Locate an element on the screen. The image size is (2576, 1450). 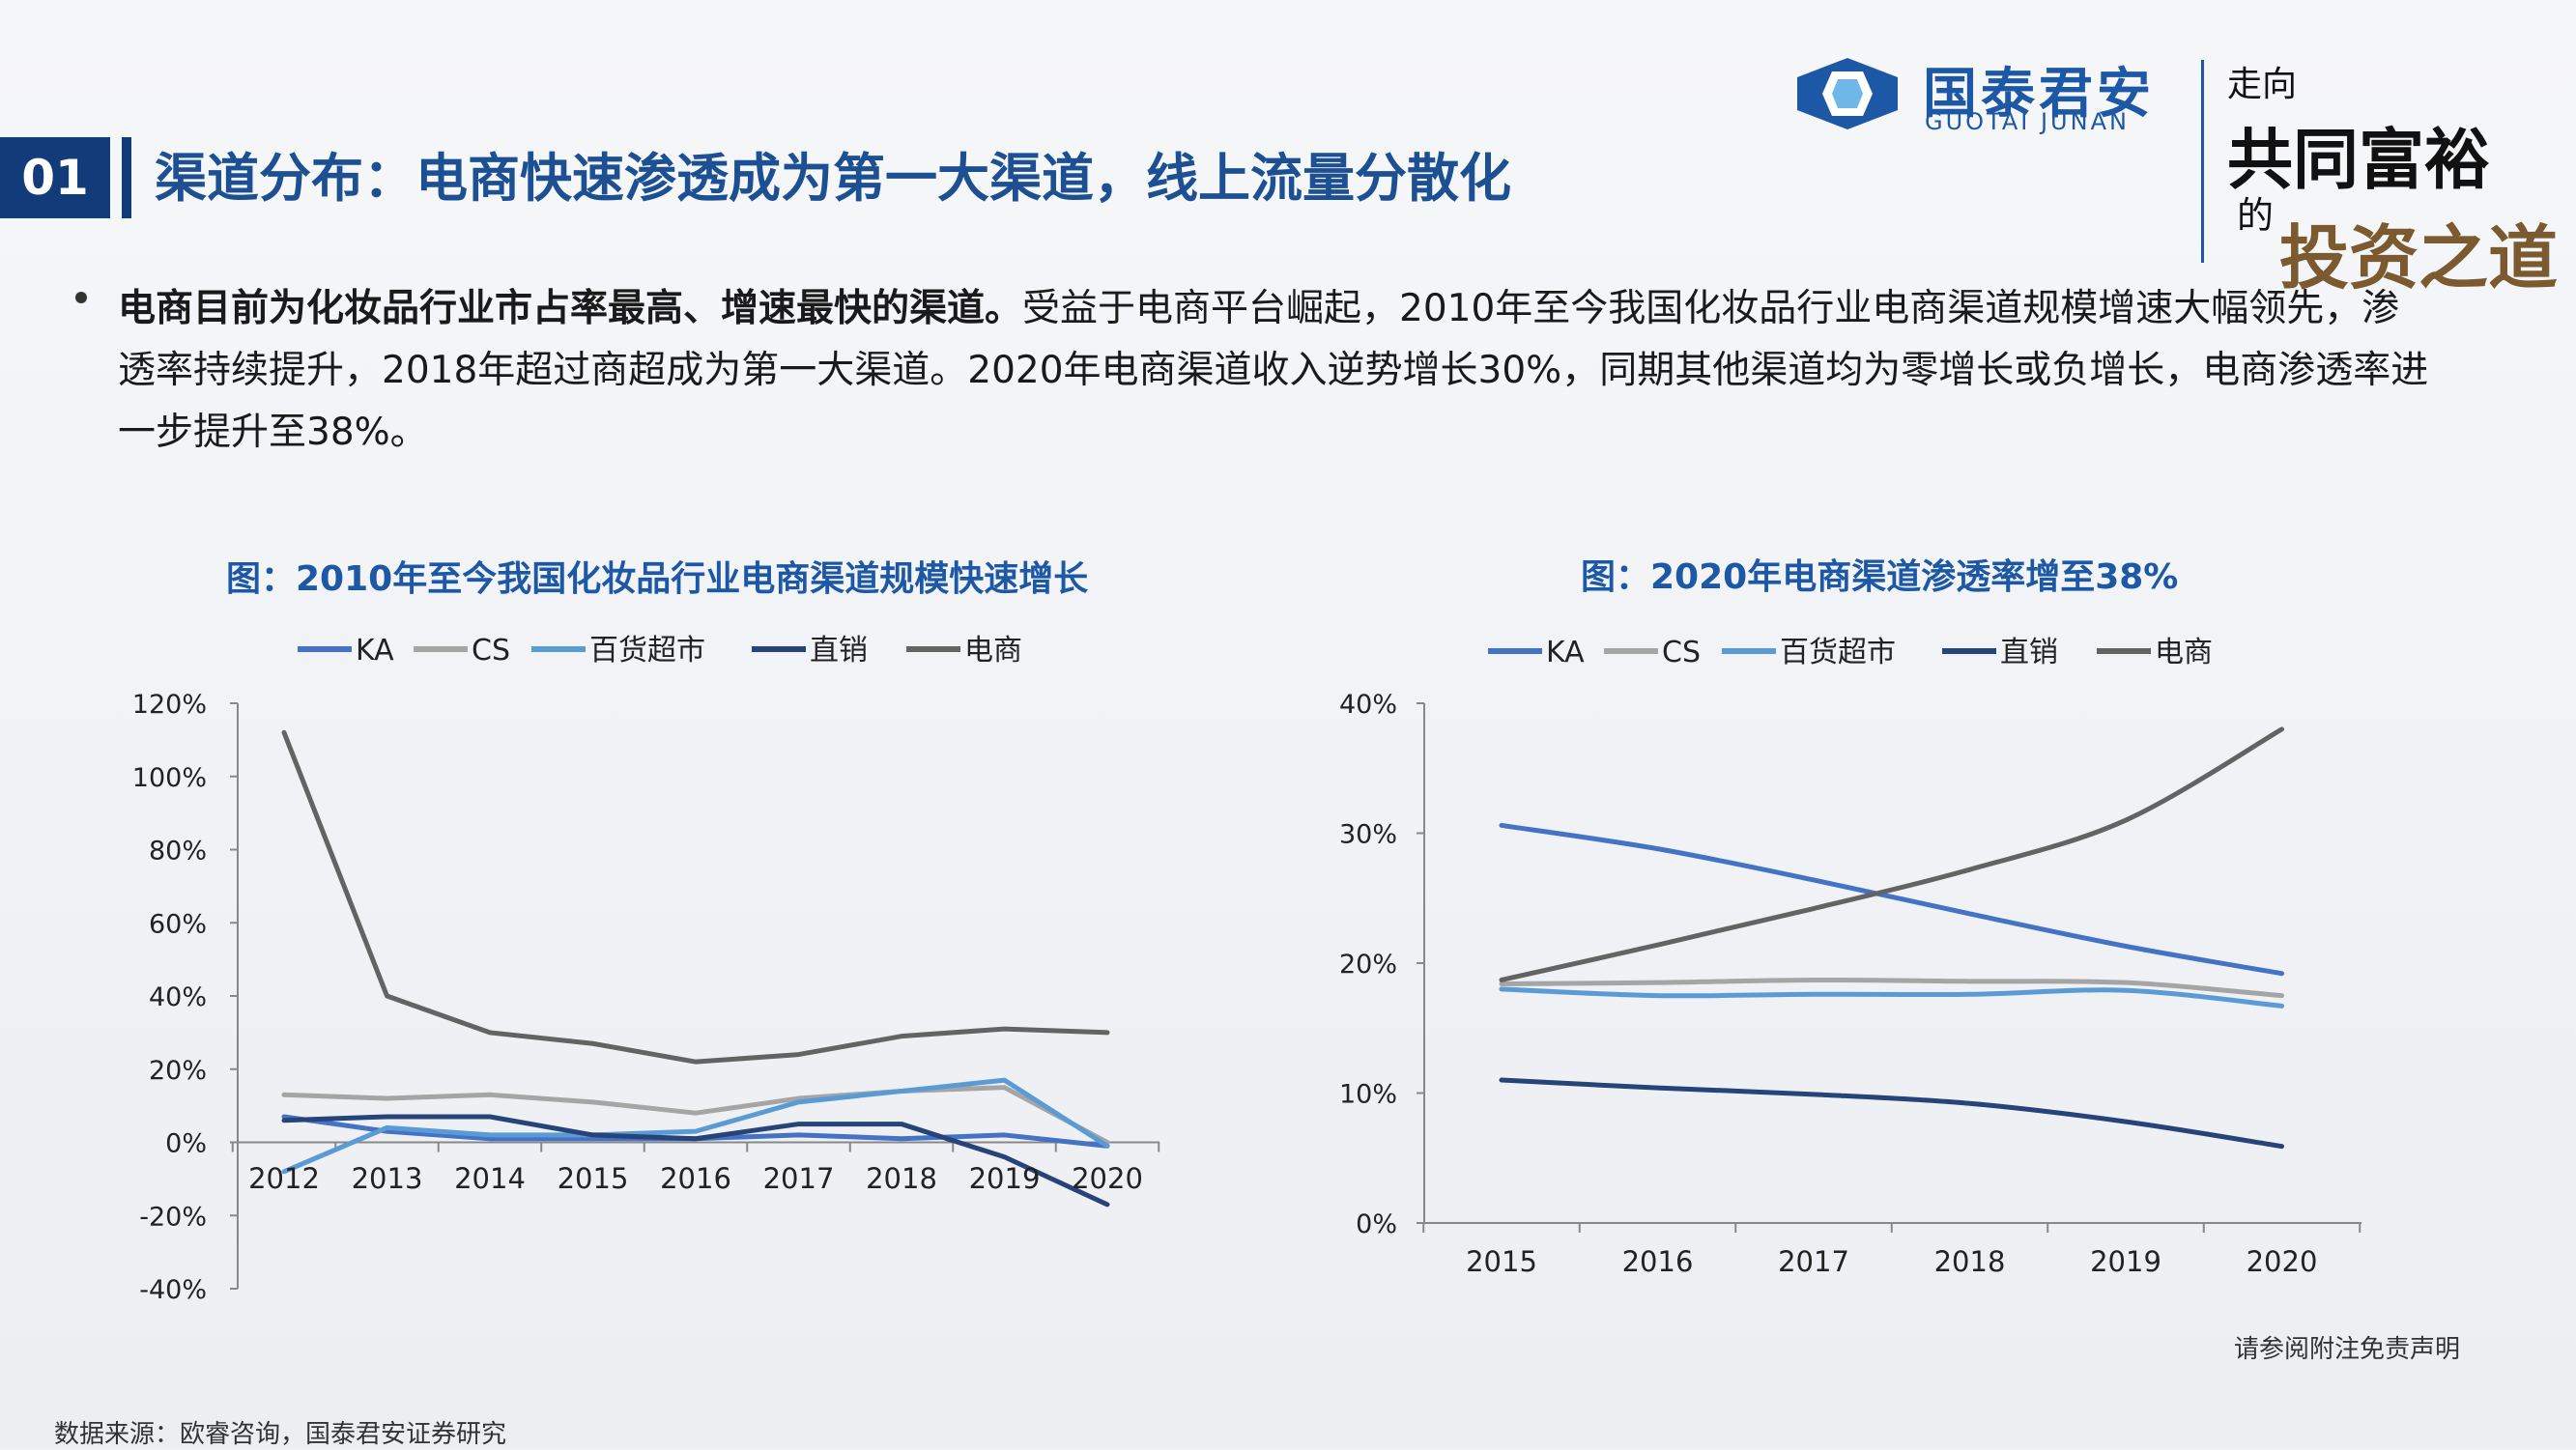
x-category-label: 2014 is located at coordinates (490, 1178).